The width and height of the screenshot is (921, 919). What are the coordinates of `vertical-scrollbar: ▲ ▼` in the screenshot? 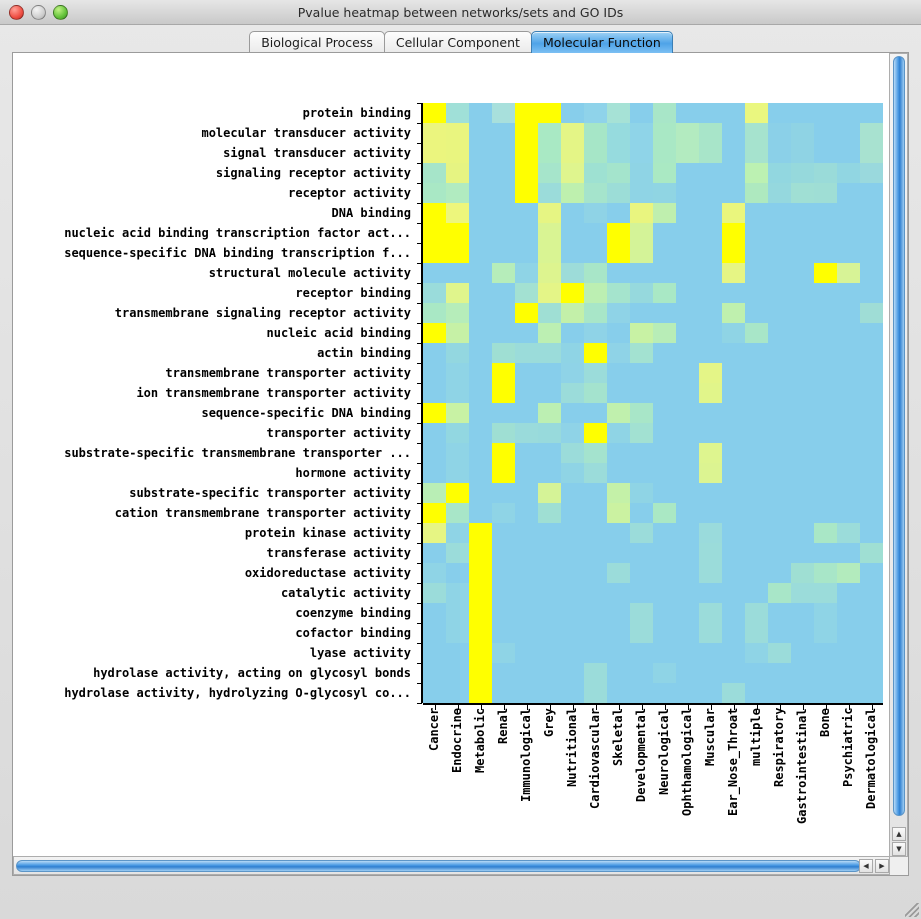 It's located at (898, 455).